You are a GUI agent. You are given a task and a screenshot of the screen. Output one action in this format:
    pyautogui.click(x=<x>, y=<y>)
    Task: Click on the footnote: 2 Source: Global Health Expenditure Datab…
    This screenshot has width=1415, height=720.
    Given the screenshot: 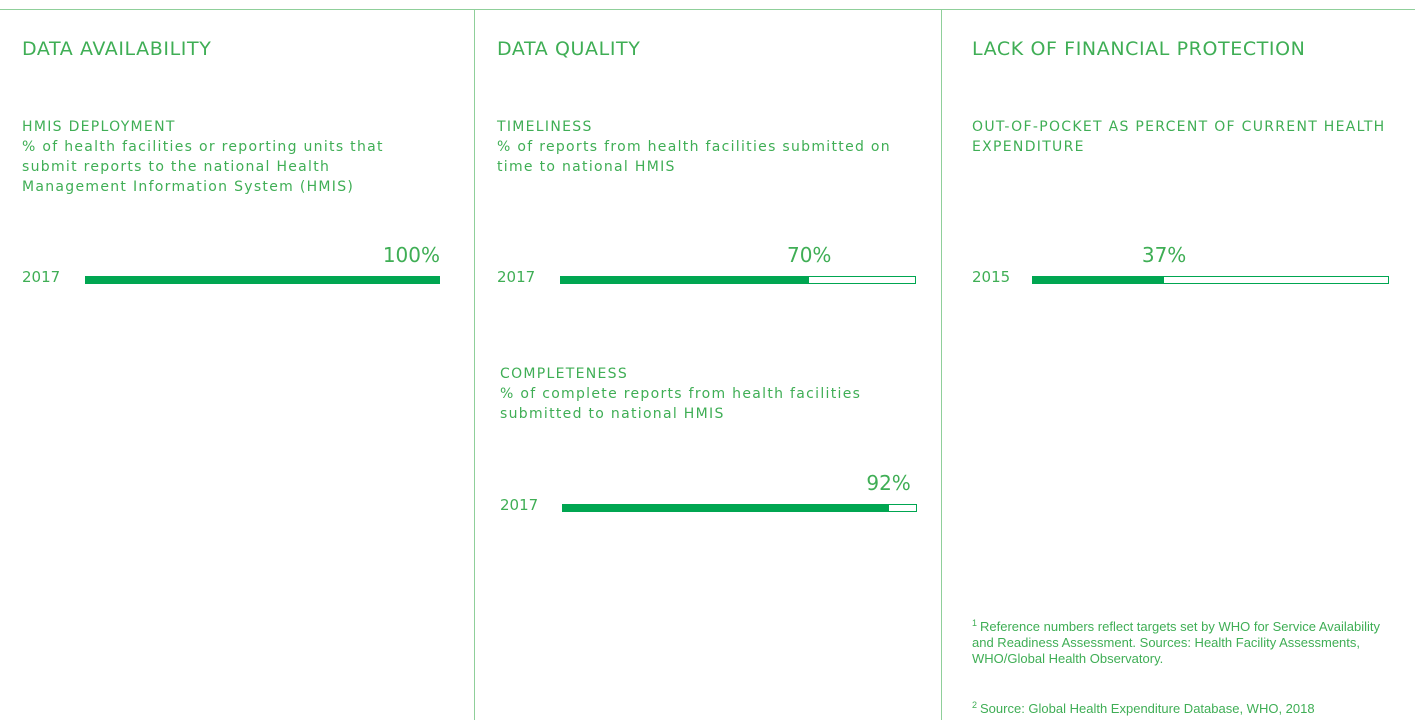 What is the action you would take?
    pyautogui.click(x=1193, y=707)
    